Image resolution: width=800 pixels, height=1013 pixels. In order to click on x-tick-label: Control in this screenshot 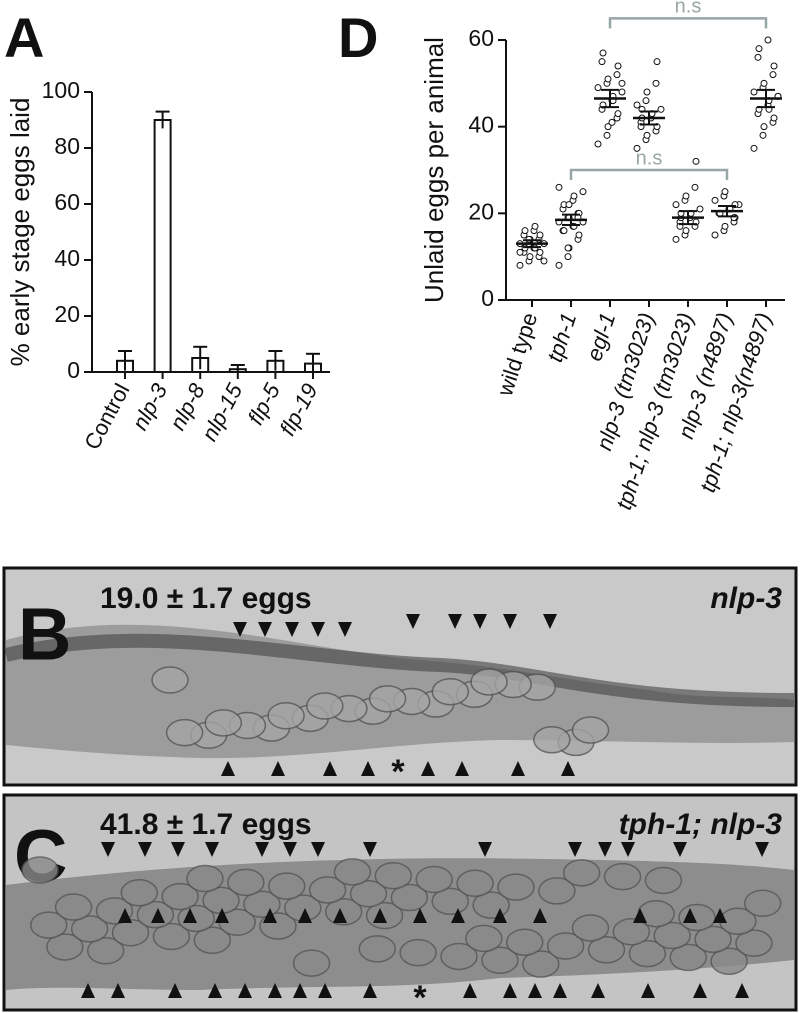, I will do `click(106, 416)`.